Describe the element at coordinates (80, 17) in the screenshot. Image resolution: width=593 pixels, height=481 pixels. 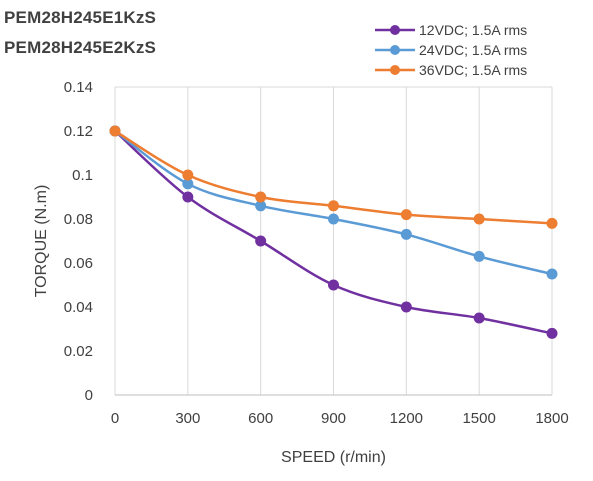
I see `chart-title-line-1: PEM28H245E1KzS` at that location.